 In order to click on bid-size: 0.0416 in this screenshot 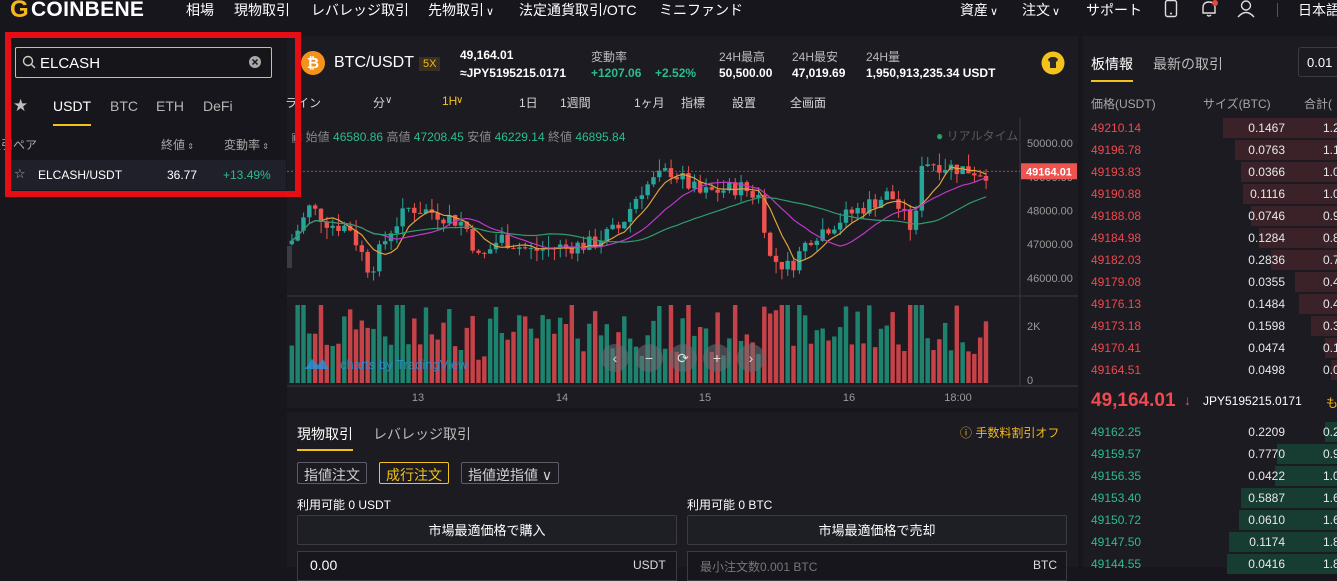, I will do `click(1266, 564)`.